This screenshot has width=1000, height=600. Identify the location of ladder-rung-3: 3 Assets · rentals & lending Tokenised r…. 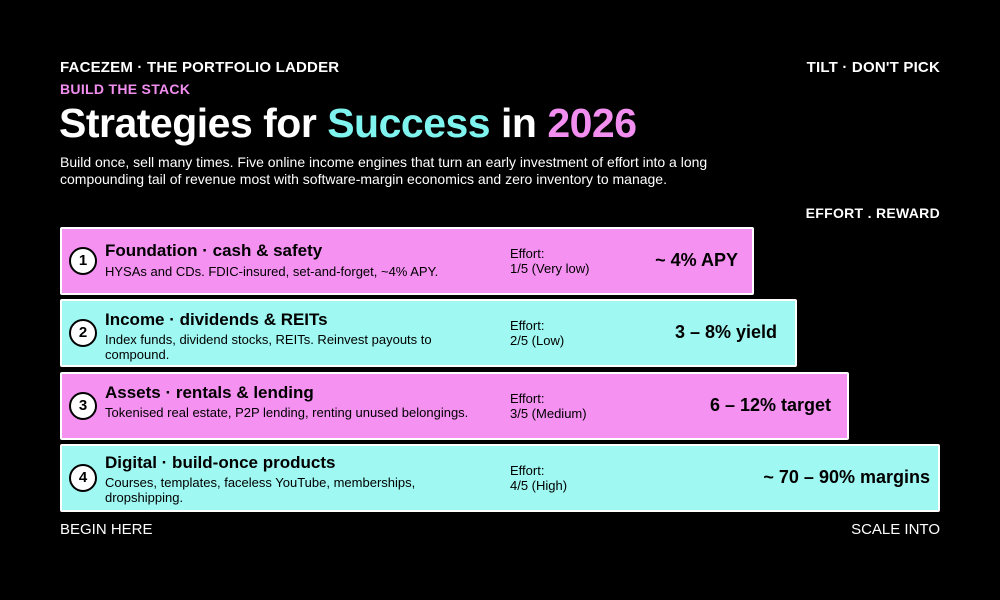
(454, 406).